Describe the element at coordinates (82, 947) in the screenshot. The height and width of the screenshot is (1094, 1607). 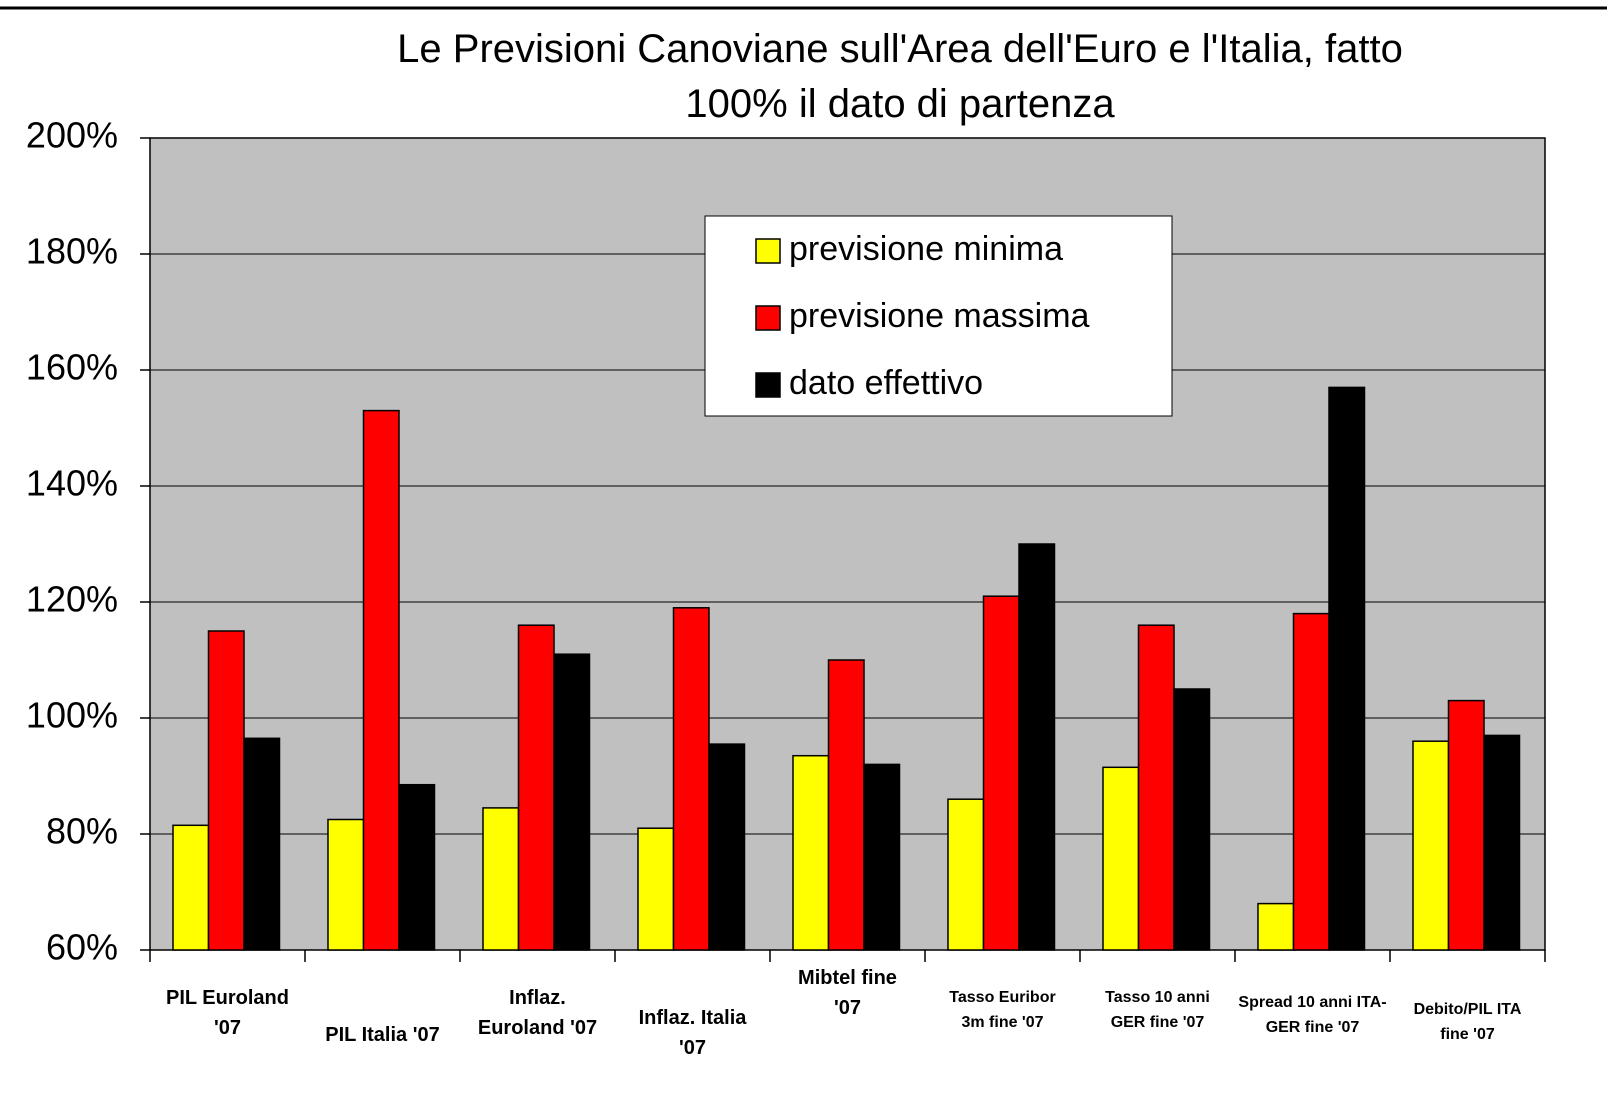
I see `y-tick-label: 60%` at that location.